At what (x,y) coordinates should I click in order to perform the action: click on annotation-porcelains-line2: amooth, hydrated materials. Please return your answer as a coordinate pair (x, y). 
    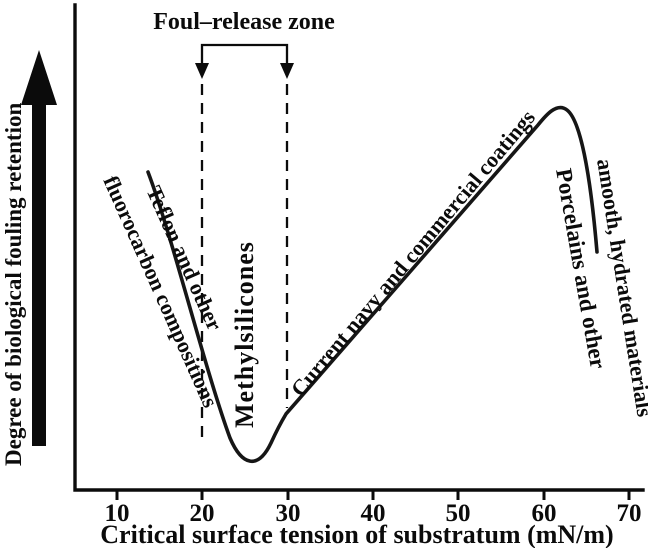
    Looking at the image, I should click on (620, 288).